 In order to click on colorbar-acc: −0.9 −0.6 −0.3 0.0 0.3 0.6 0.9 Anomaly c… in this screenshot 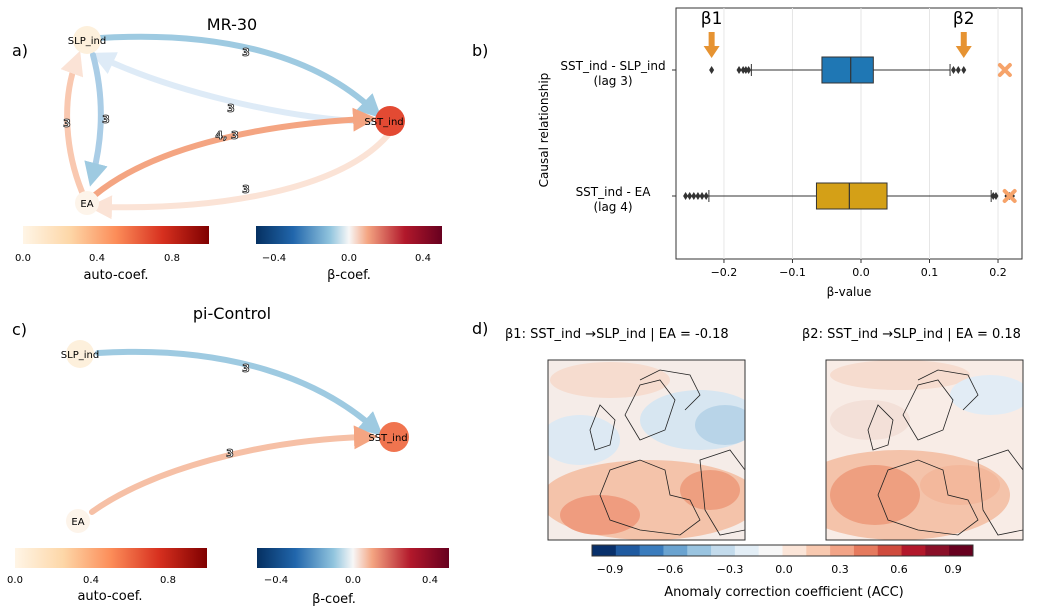, I will do `click(782, 572)`.